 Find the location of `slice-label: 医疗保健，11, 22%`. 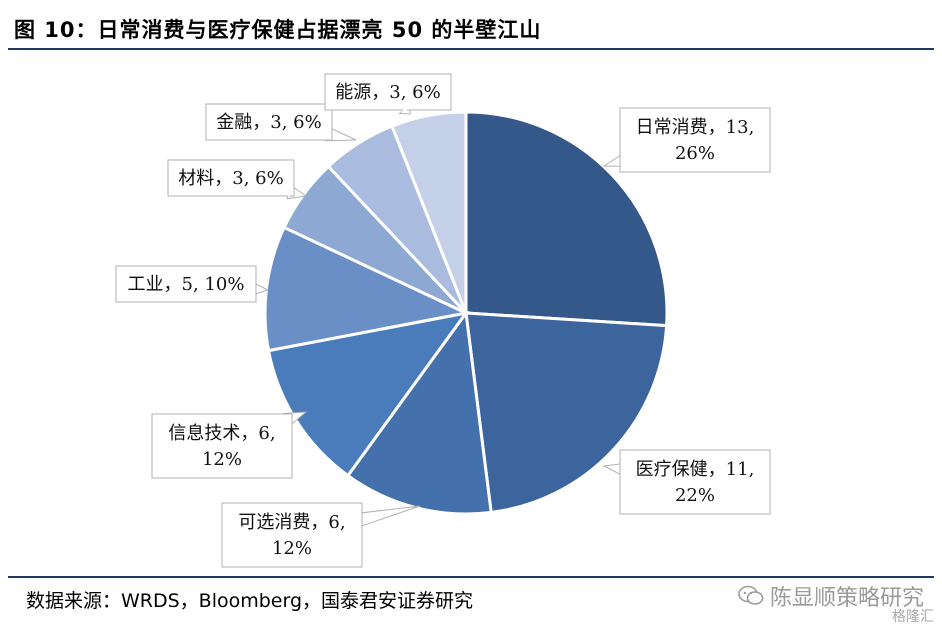

slice-label: 医疗保健，11, 22% is located at coordinates (686, 482).